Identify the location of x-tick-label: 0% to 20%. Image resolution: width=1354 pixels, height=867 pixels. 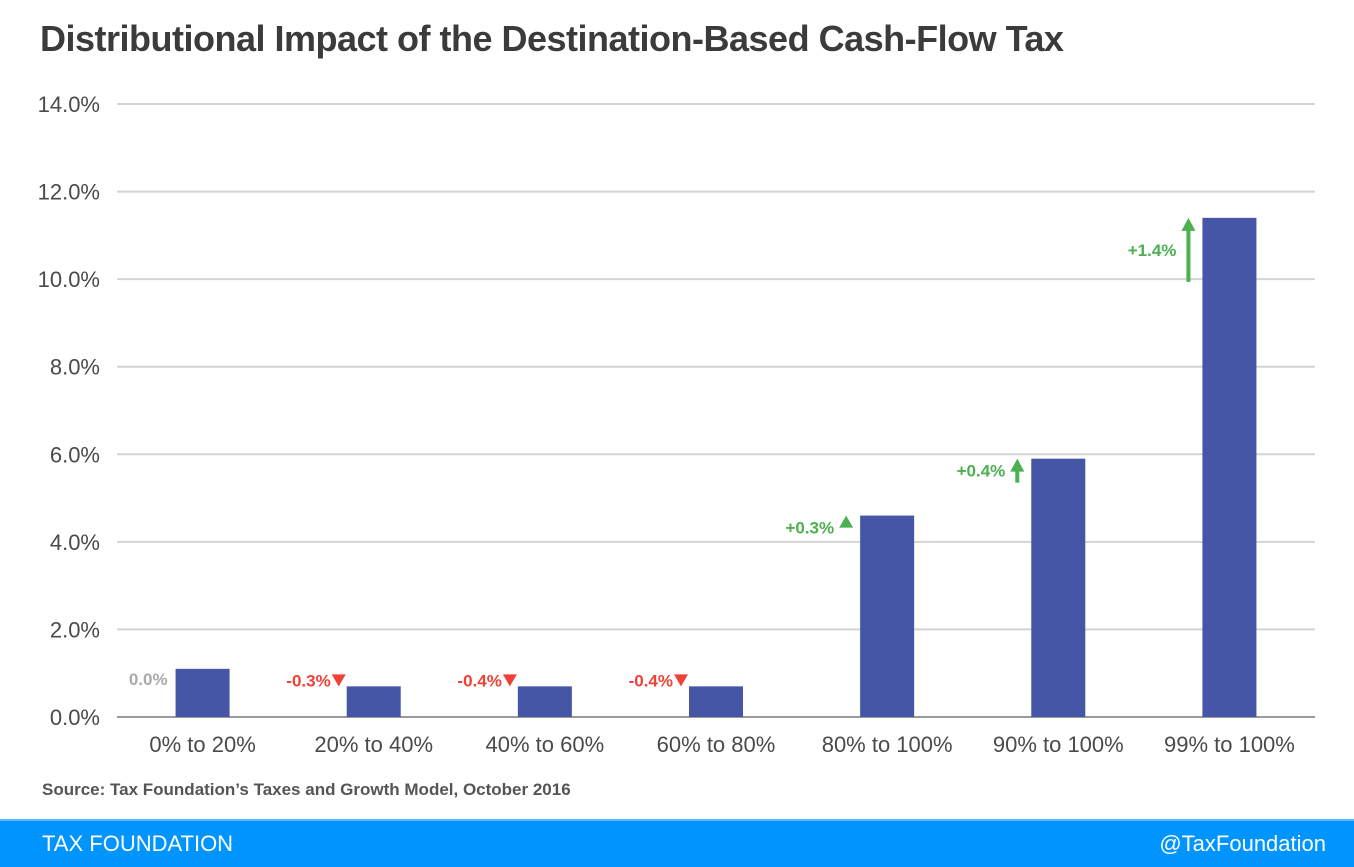
(202, 744).